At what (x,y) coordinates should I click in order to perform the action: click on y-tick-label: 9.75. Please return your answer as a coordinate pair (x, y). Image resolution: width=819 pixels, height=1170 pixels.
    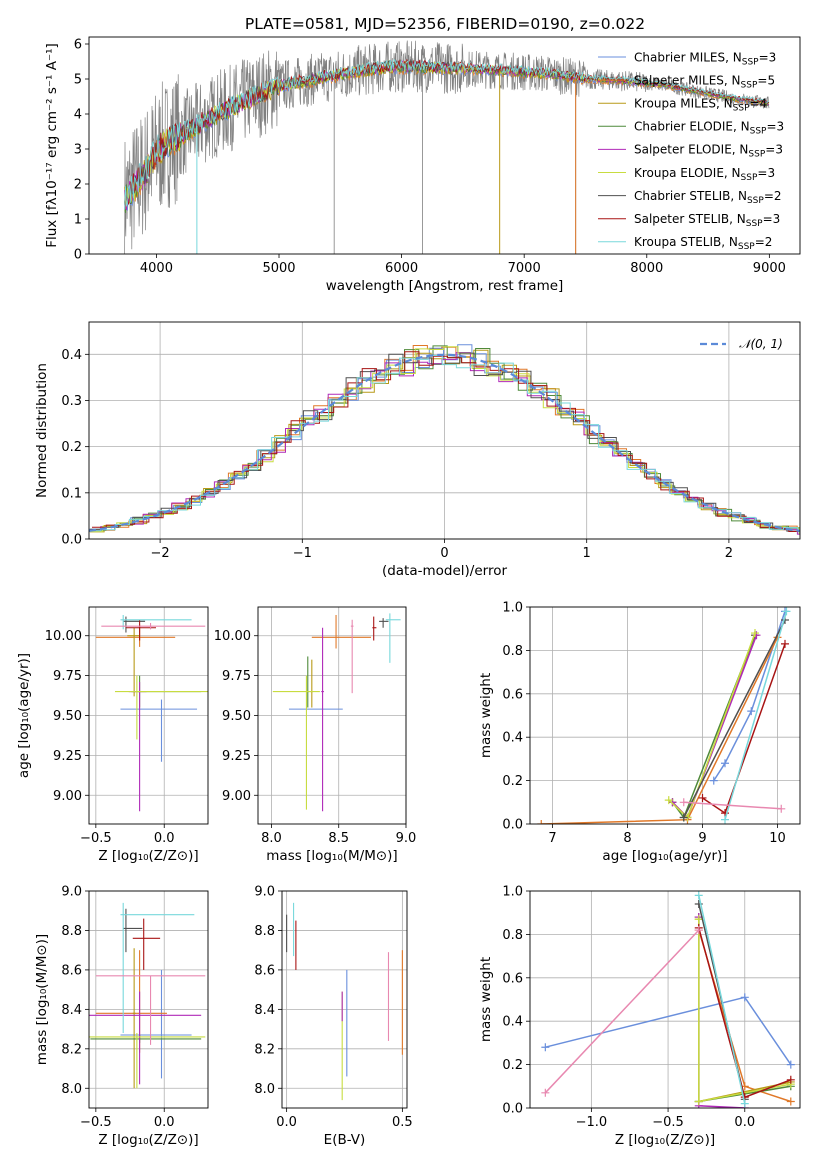
    Looking at the image, I should click on (67, 676).